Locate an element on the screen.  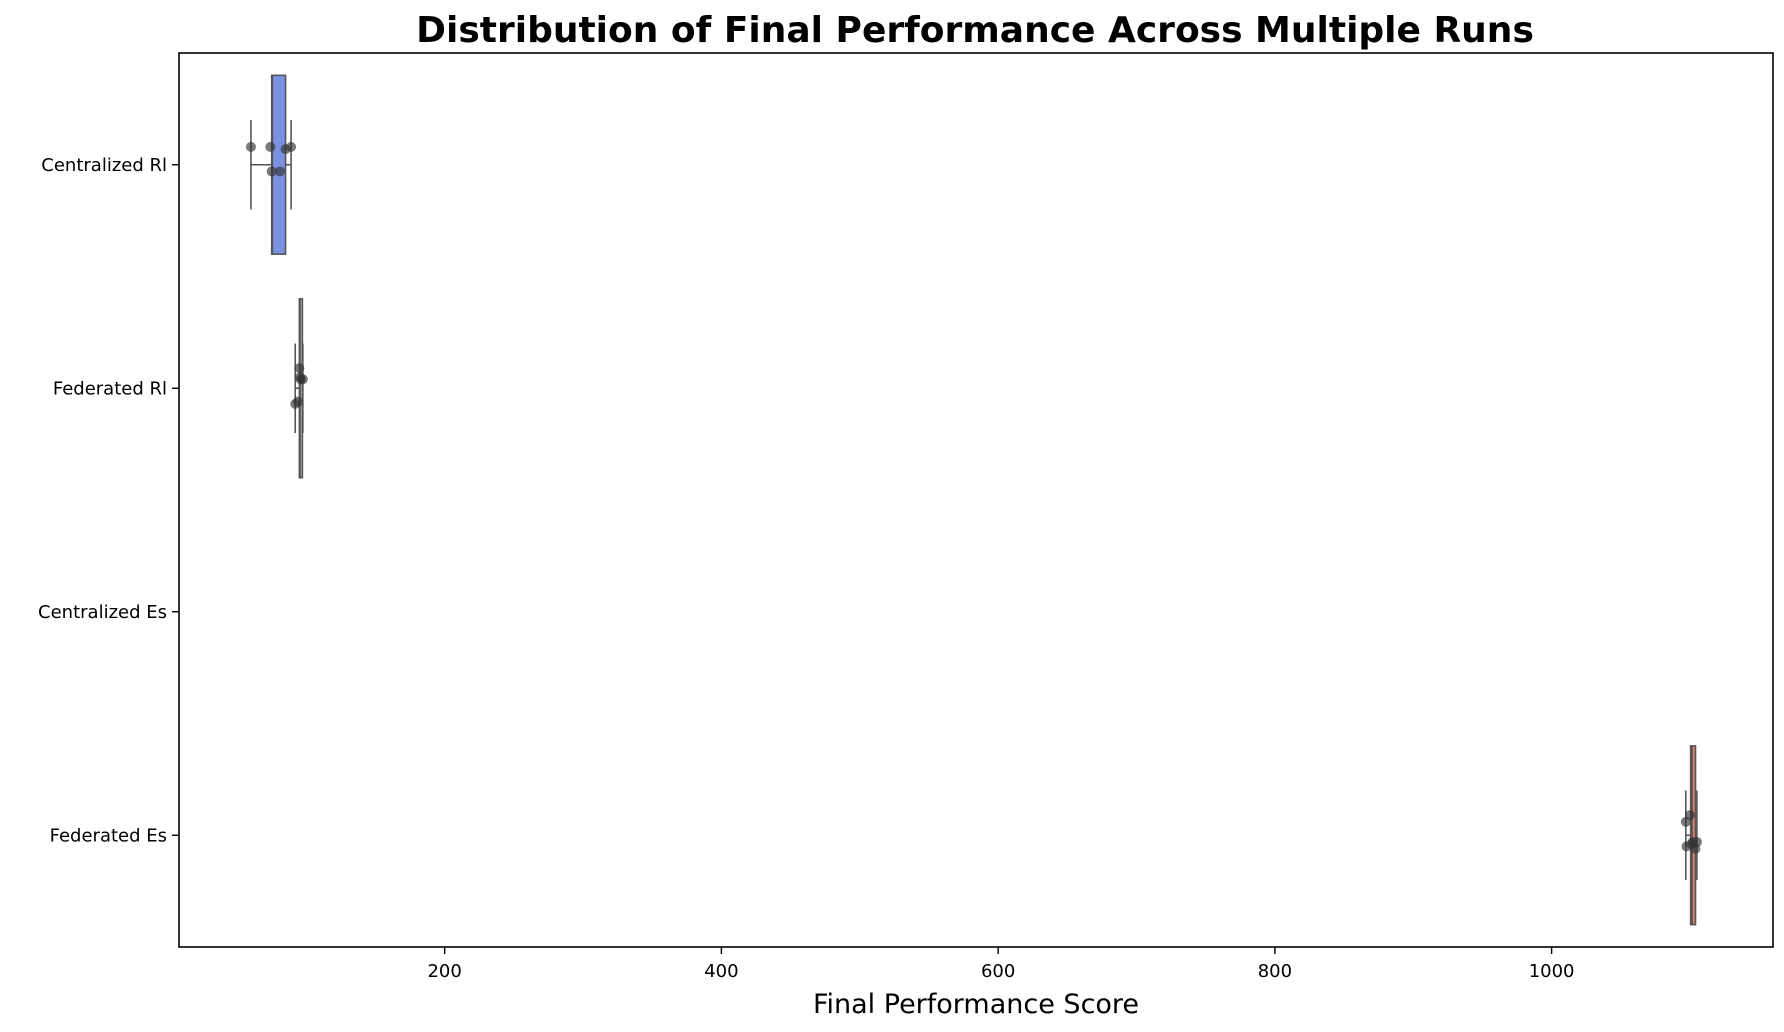
y-tick-label: Federated Es is located at coordinates (108, 835).